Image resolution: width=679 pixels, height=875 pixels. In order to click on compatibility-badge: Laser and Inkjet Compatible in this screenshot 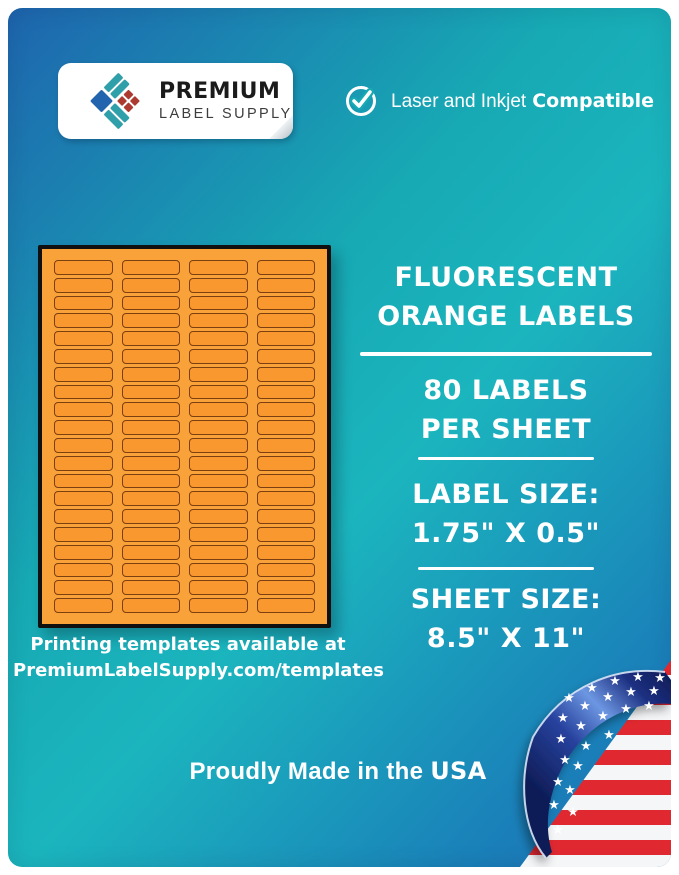, I will do `click(499, 101)`.